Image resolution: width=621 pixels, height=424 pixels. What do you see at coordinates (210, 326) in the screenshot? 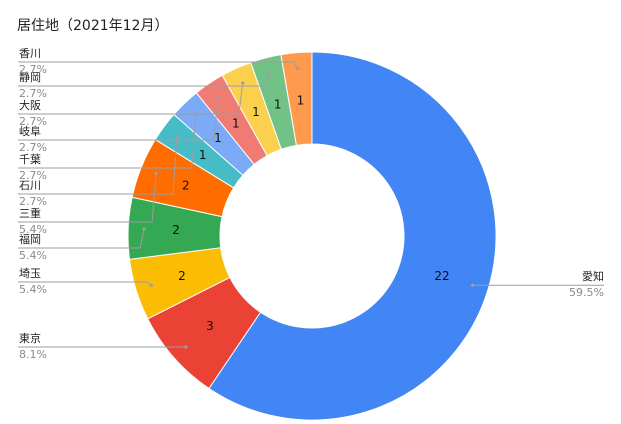
I see `slice-value-label: 3` at bounding box center [210, 326].